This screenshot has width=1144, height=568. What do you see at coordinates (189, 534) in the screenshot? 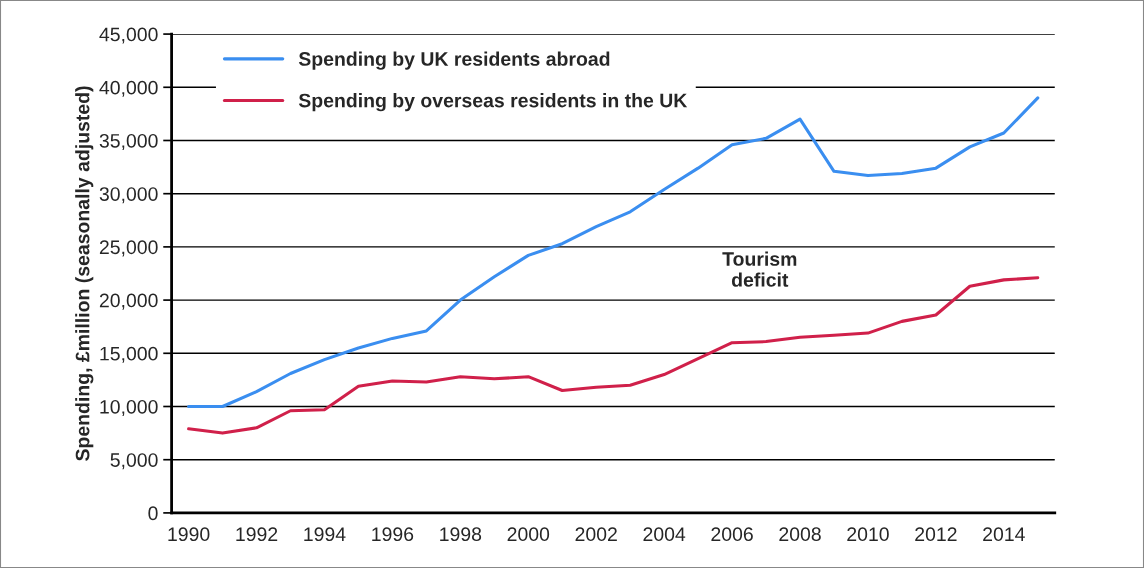
I see `x-tick-label: 1990` at bounding box center [189, 534].